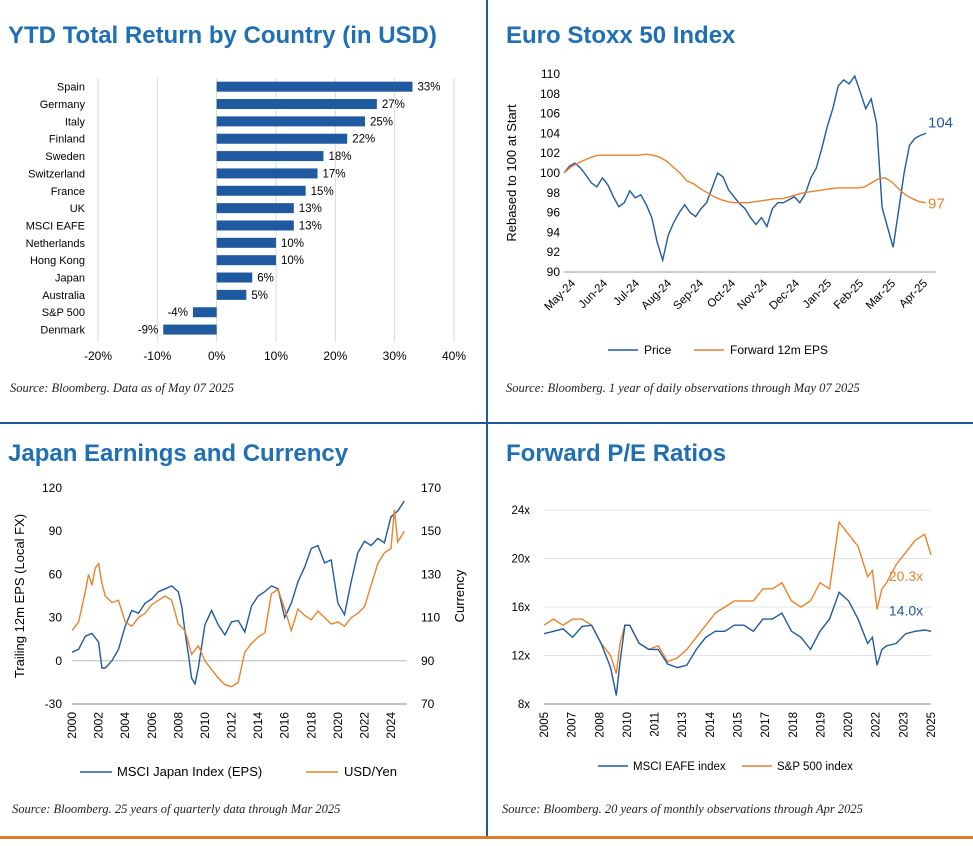 This screenshot has height=846, width=973. What do you see at coordinates (152, 725) in the screenshot?
I see `x-tick-label: 2006` at bounding box center [152, 725].